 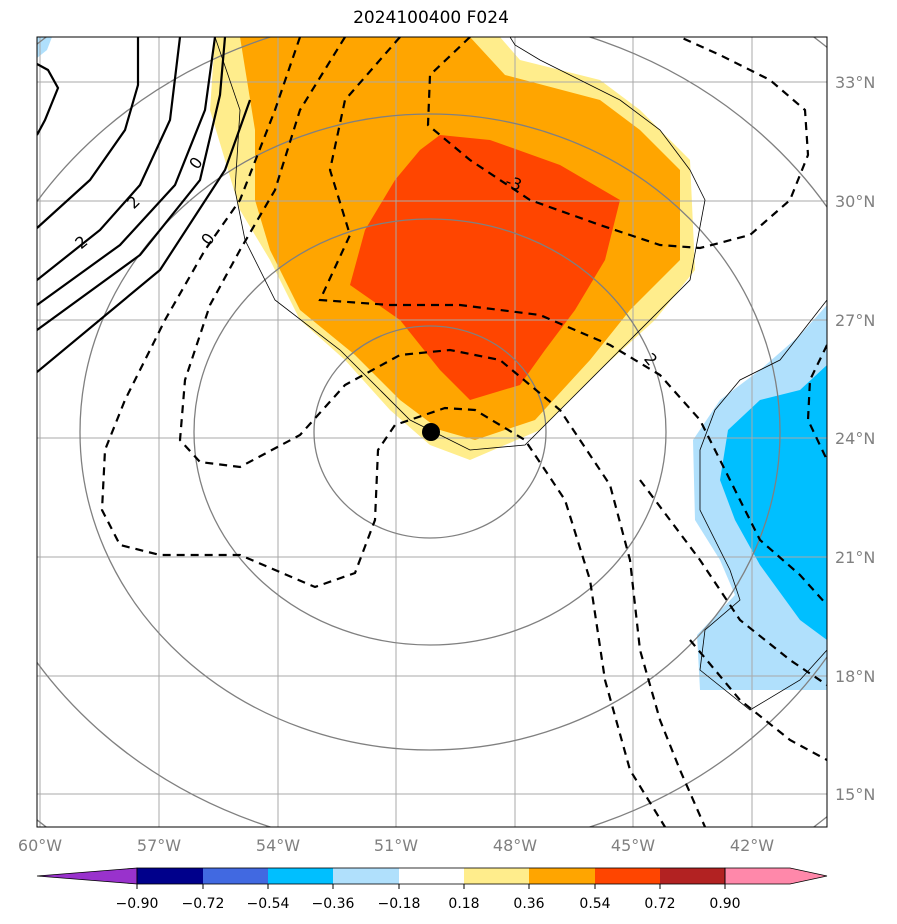 I want to click on lon-label: 54°W, so click(x=278, y=845).